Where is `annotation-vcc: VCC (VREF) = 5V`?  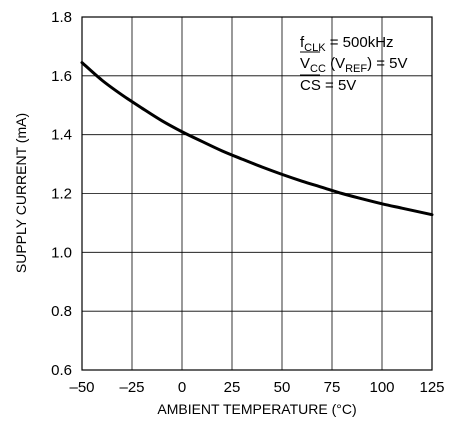 annotation-vcc: VCC (VREF) = 5V is located at coordinates (354, 65).